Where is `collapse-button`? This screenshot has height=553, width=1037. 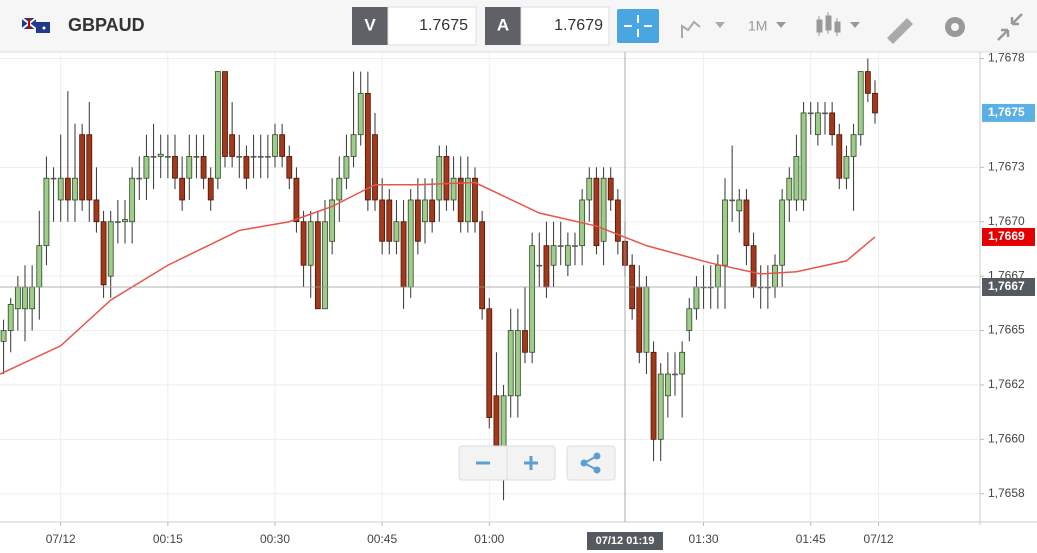 collapse-button is located at coordinates (1010, 27).